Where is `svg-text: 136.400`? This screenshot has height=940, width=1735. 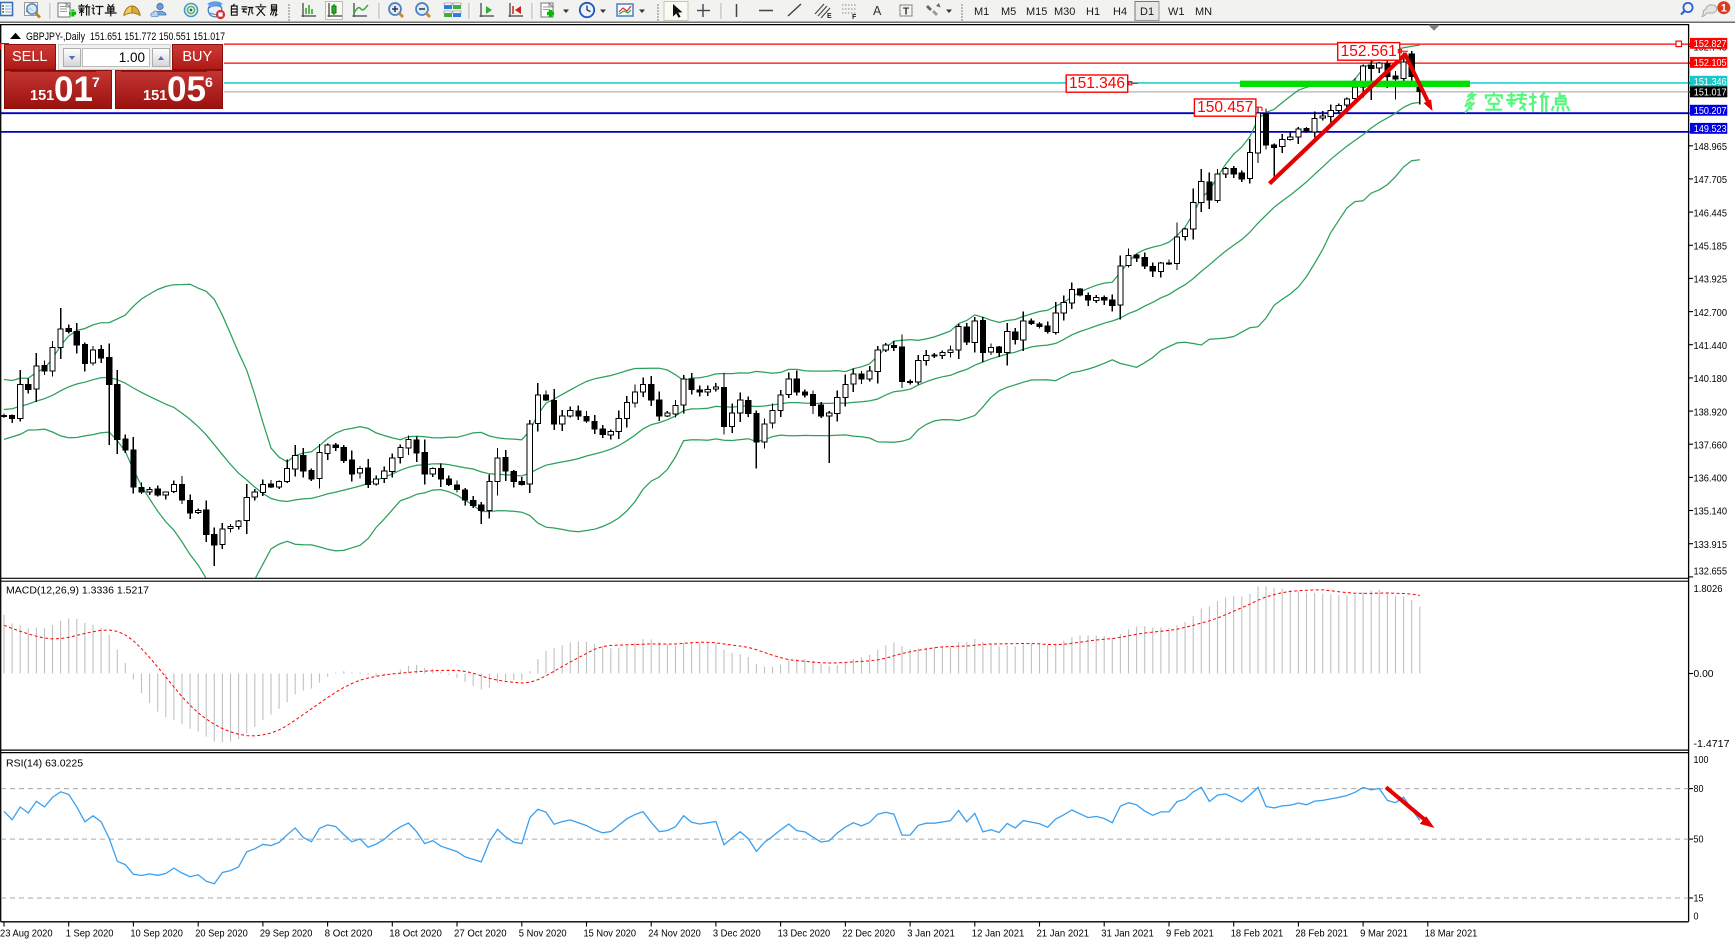
svg-text: 136.400 is located at coordinates (1711, 479).